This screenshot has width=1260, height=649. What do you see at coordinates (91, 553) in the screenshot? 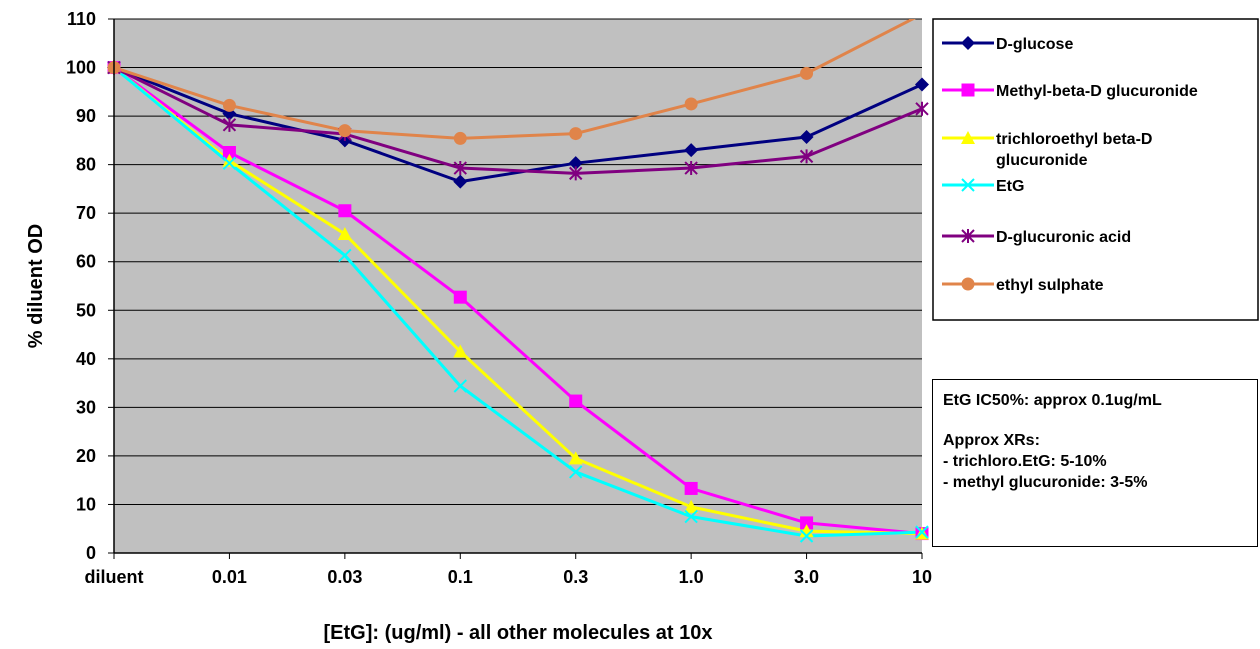
I see `y-tick-label: 0` at bounding box center [91, 553].